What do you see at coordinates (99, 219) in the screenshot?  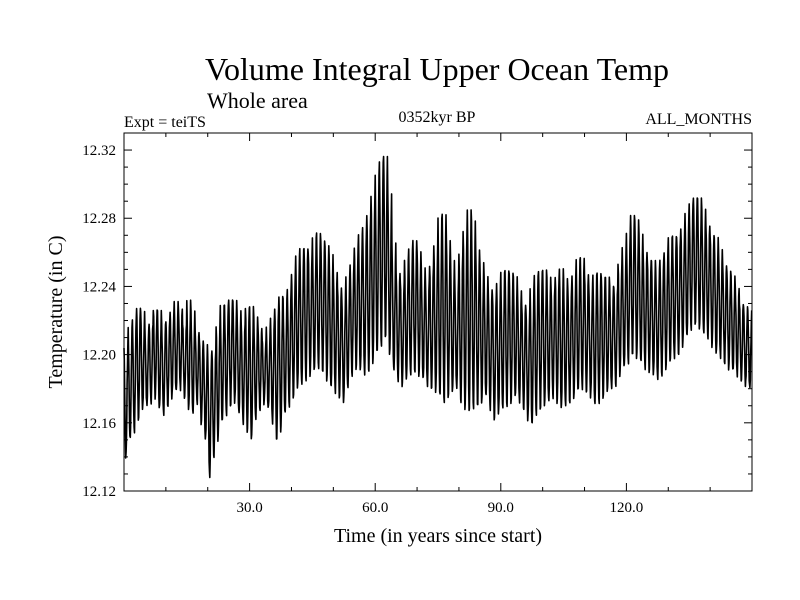 I see `y-tick-label: 12.28` at bounding box center [99, 219].